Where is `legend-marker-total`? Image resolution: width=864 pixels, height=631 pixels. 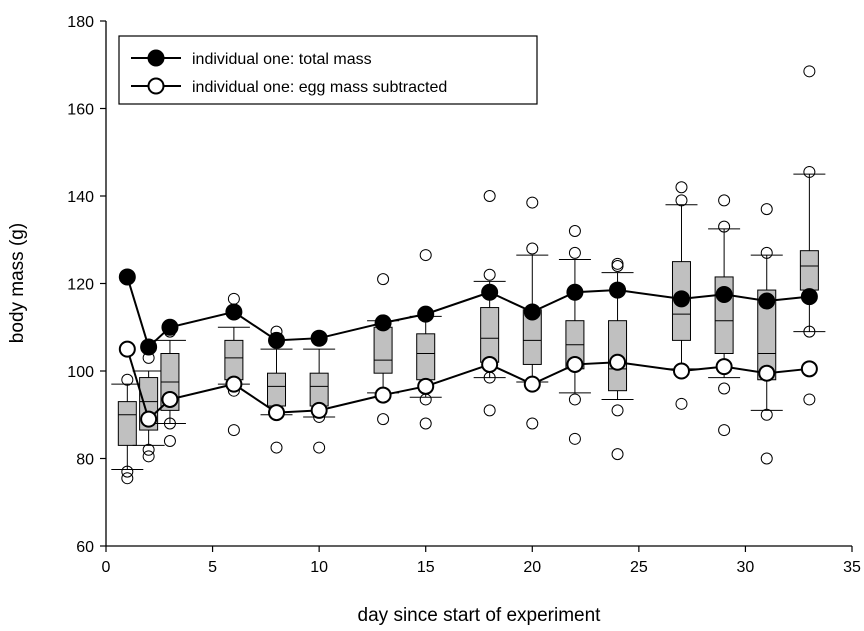 legend-marker-total is located at coordinates (156, 58).